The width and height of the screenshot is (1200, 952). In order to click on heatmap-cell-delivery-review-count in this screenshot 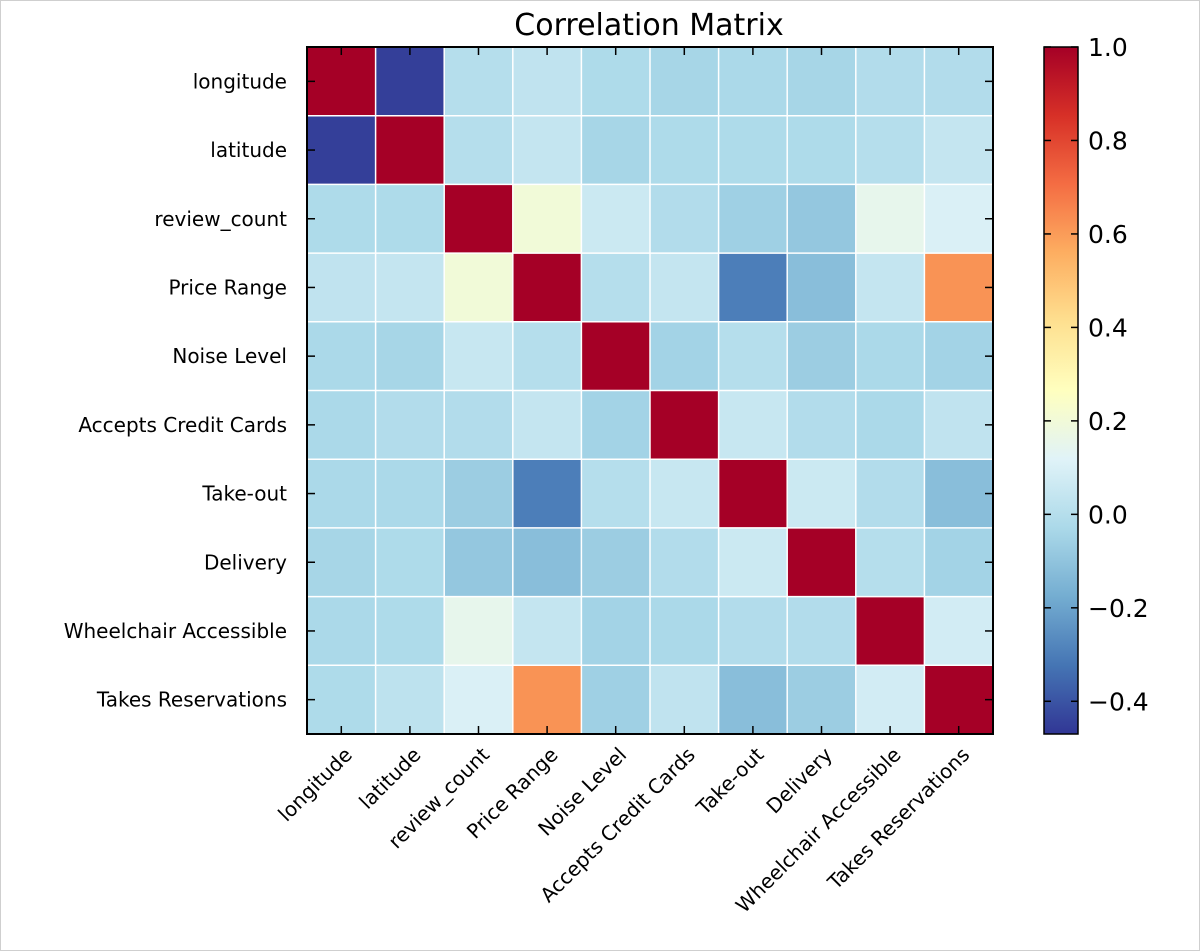, I will do `click(478, 562)`.